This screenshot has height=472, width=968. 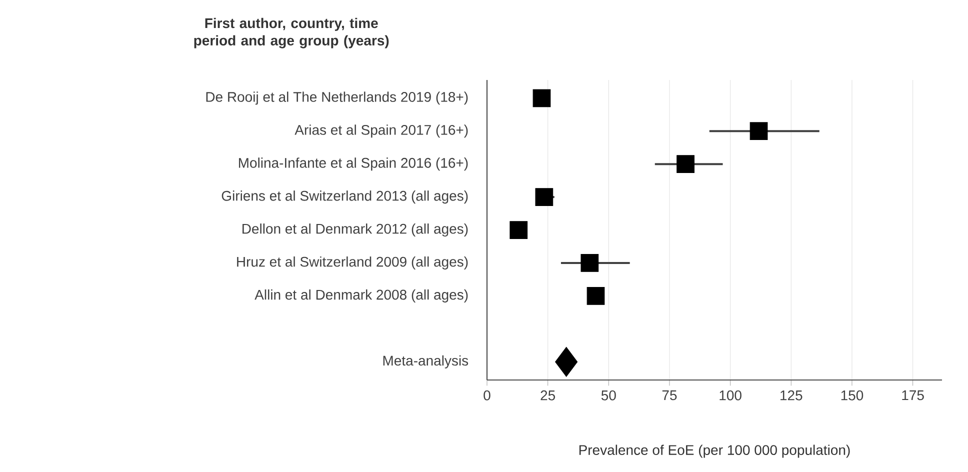 What do you see at coordinates (291, 33) in the screenshot?
I see `y-axis-title: First author, country, time period and age group (years)` at bounding box center [291, 33].